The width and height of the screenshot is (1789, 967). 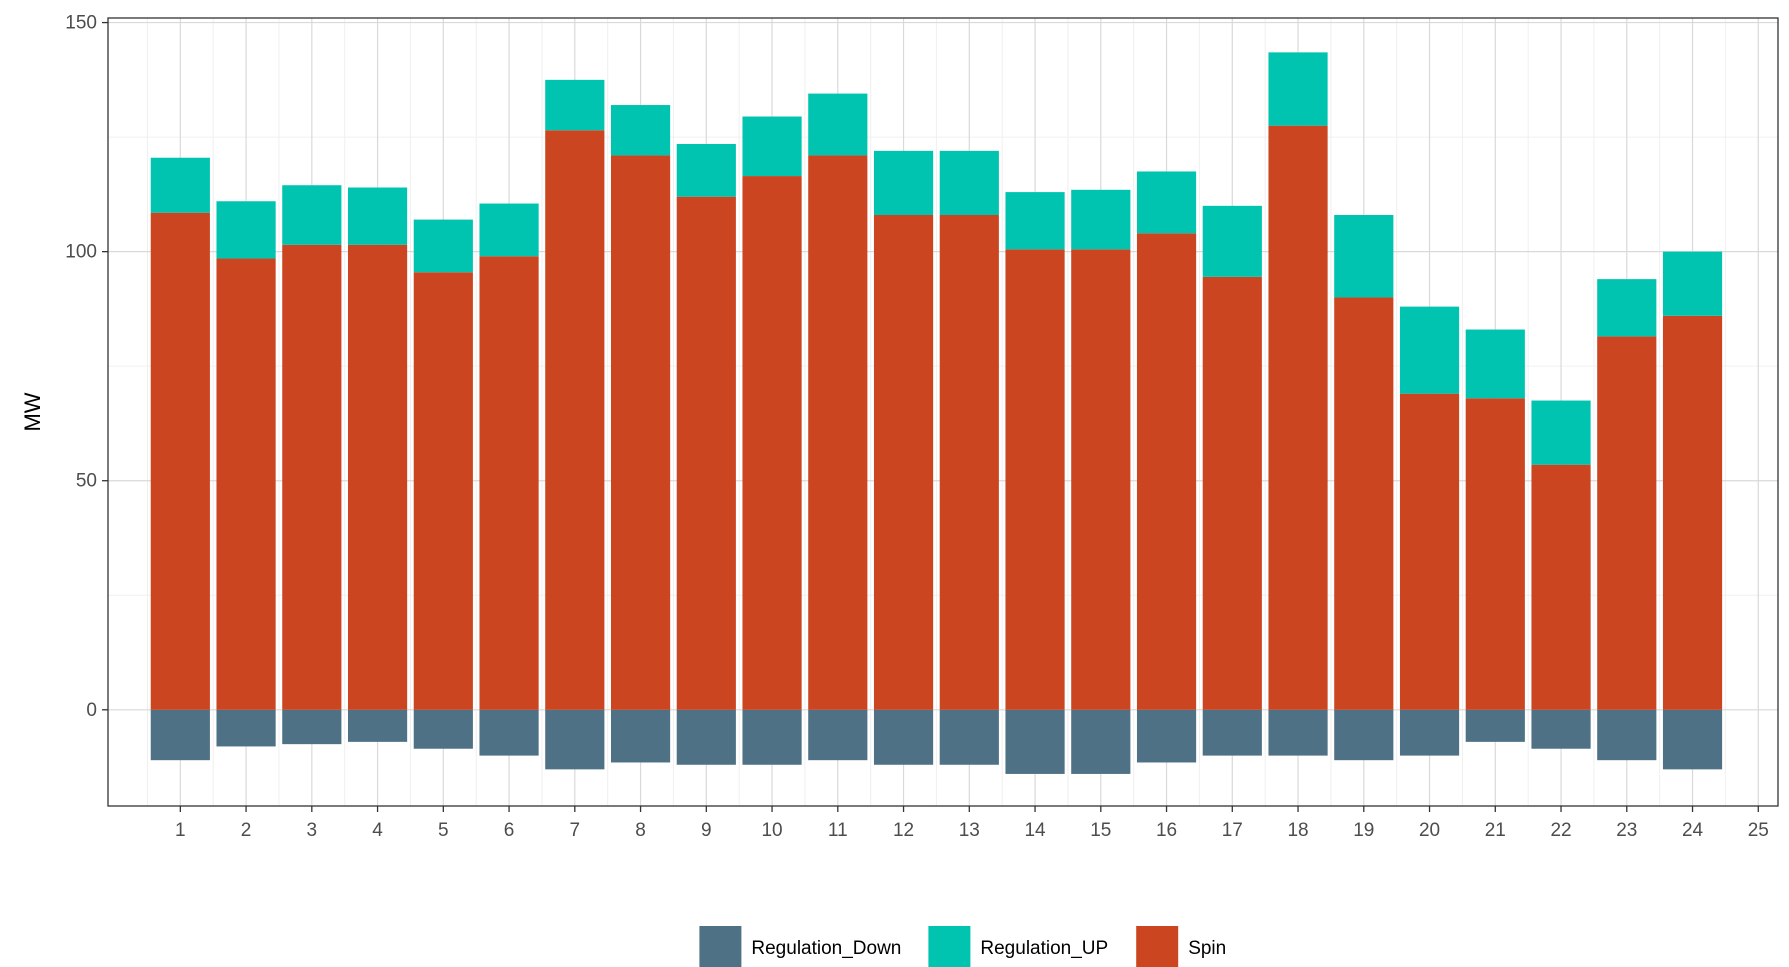 I want to click on legend-key-spin, so click(x=1157, y=946).